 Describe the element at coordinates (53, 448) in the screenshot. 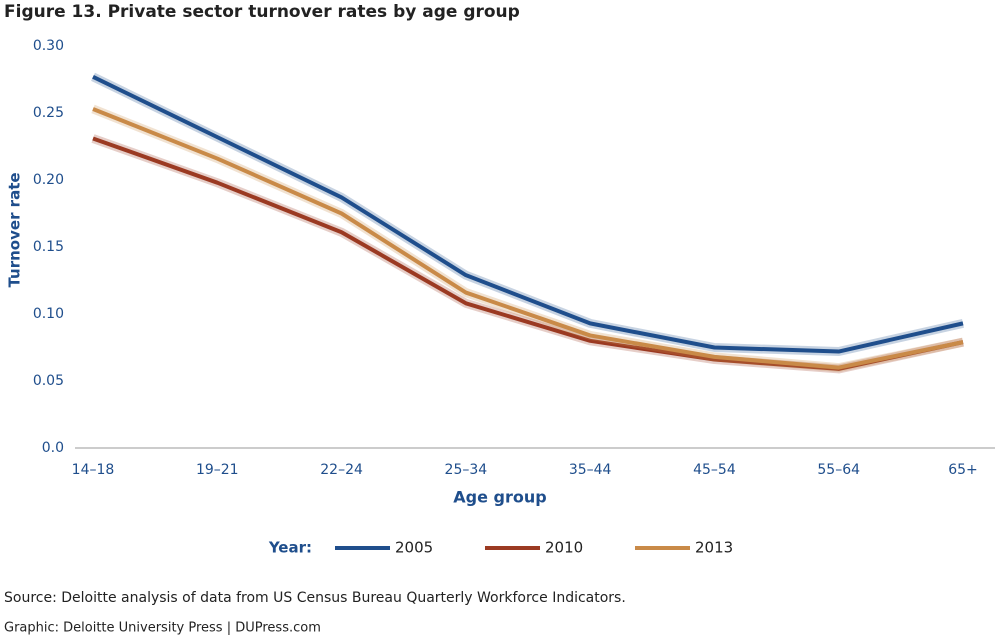

I see `y-tick-label: 0.0` at that location.